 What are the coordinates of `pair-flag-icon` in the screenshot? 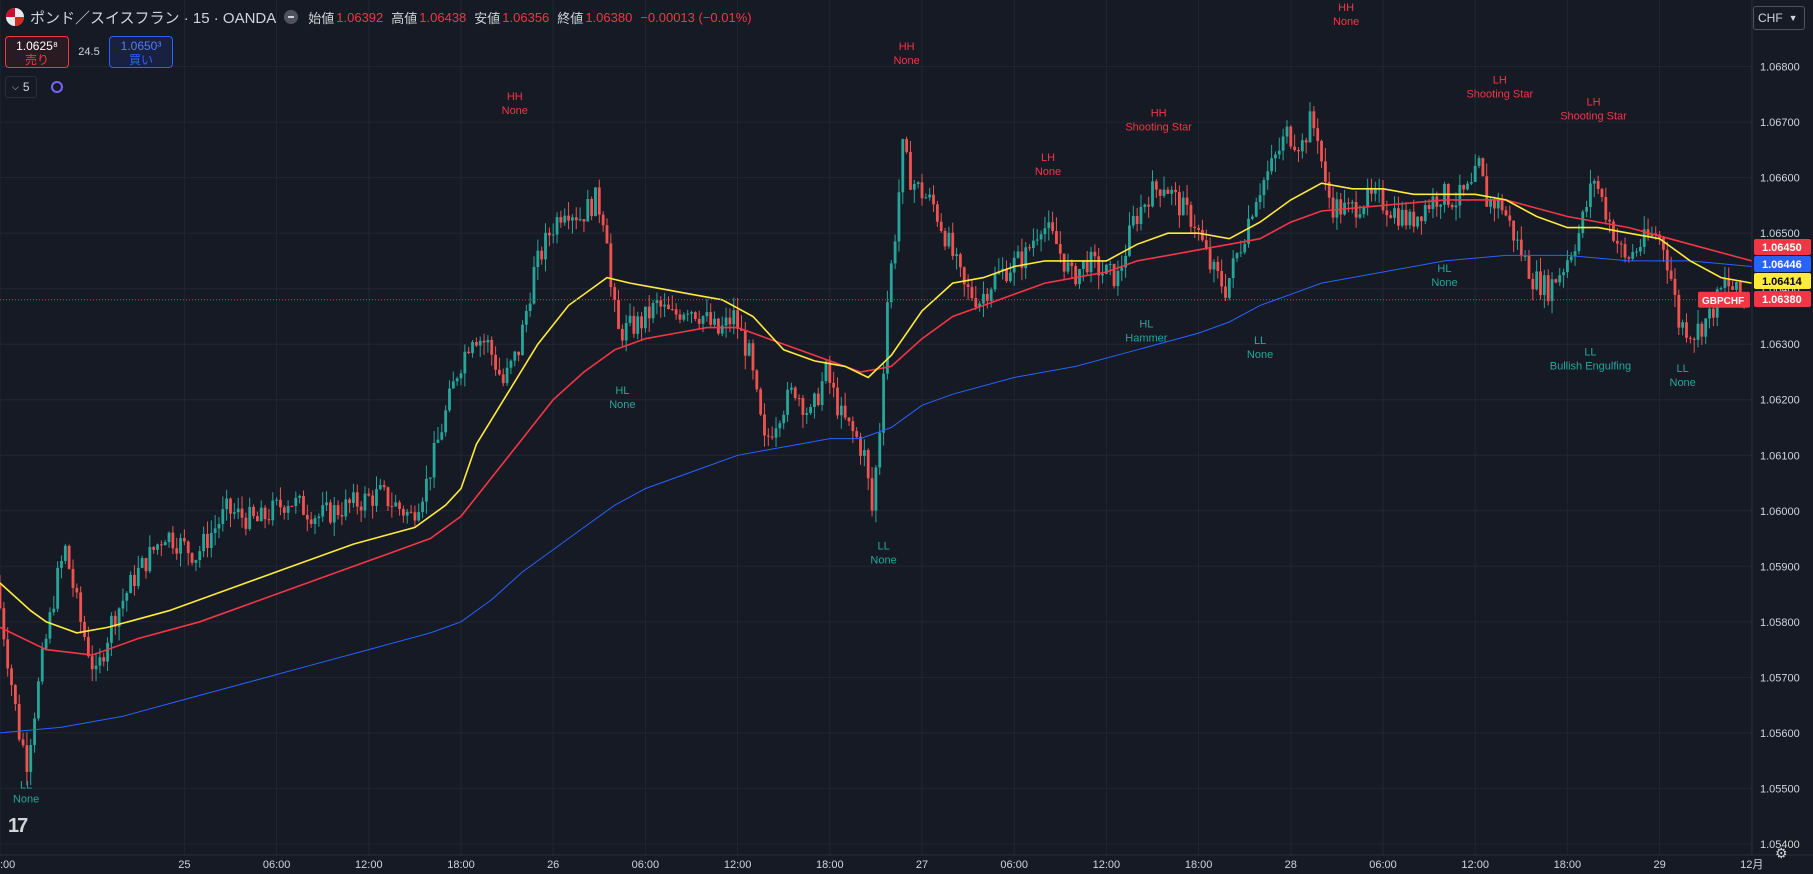 It's located at (15, 17).